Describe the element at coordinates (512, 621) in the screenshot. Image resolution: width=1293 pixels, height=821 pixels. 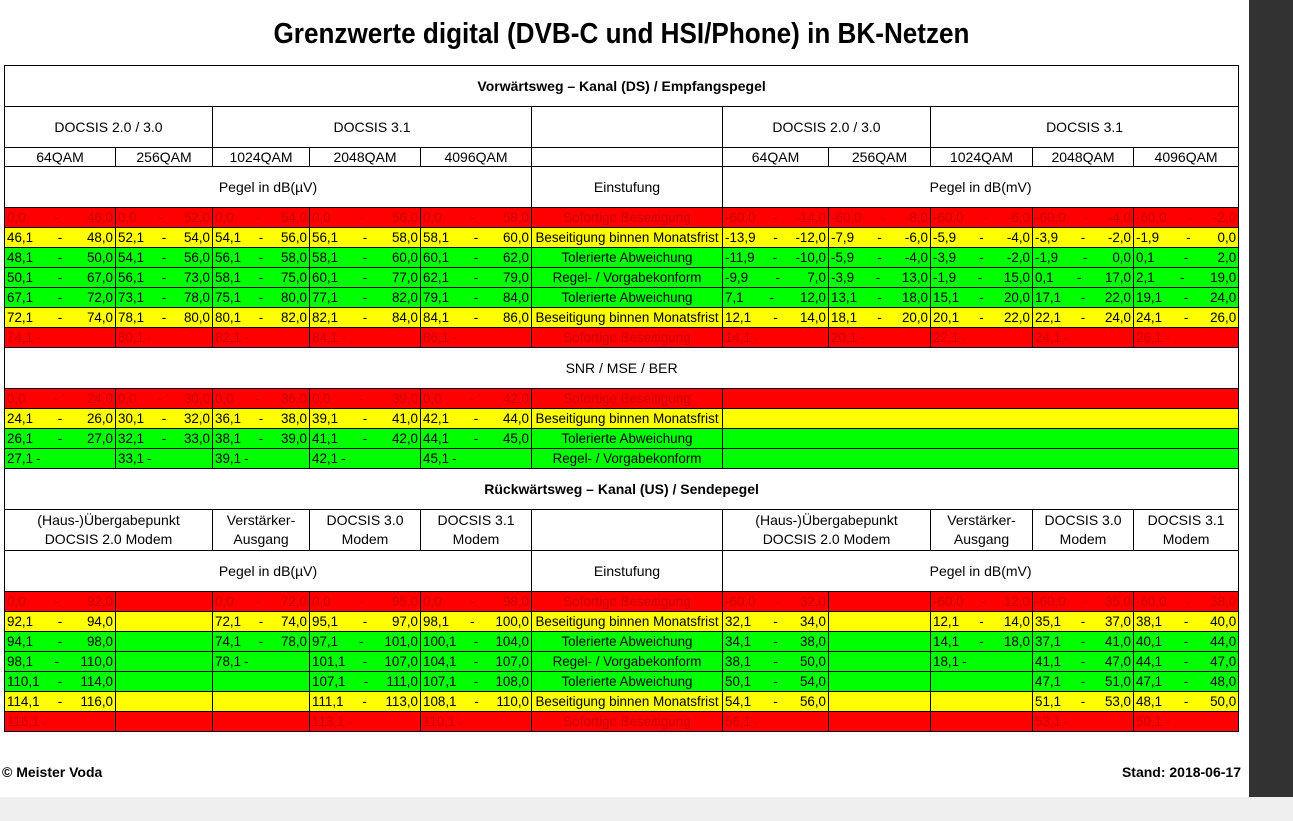
I see `range-to: 100,0` at that location.